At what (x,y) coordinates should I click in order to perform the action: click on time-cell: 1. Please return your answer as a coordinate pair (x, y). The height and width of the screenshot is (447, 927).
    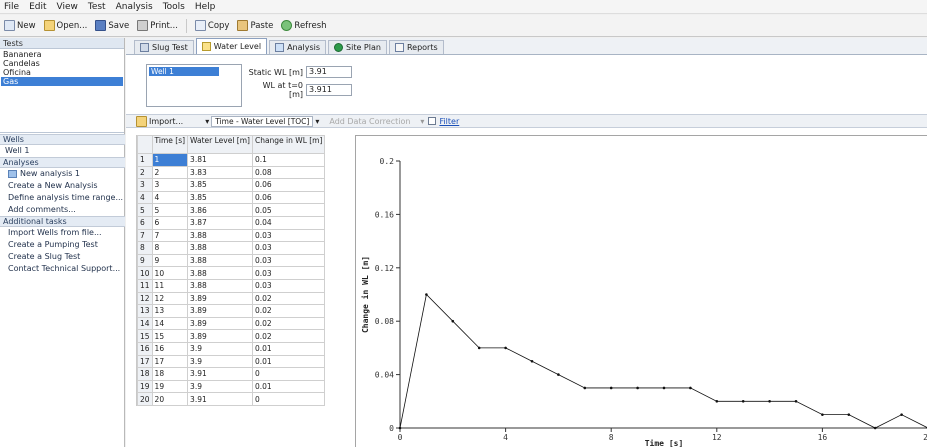
    Looking at the image, I should click on (170, 160).